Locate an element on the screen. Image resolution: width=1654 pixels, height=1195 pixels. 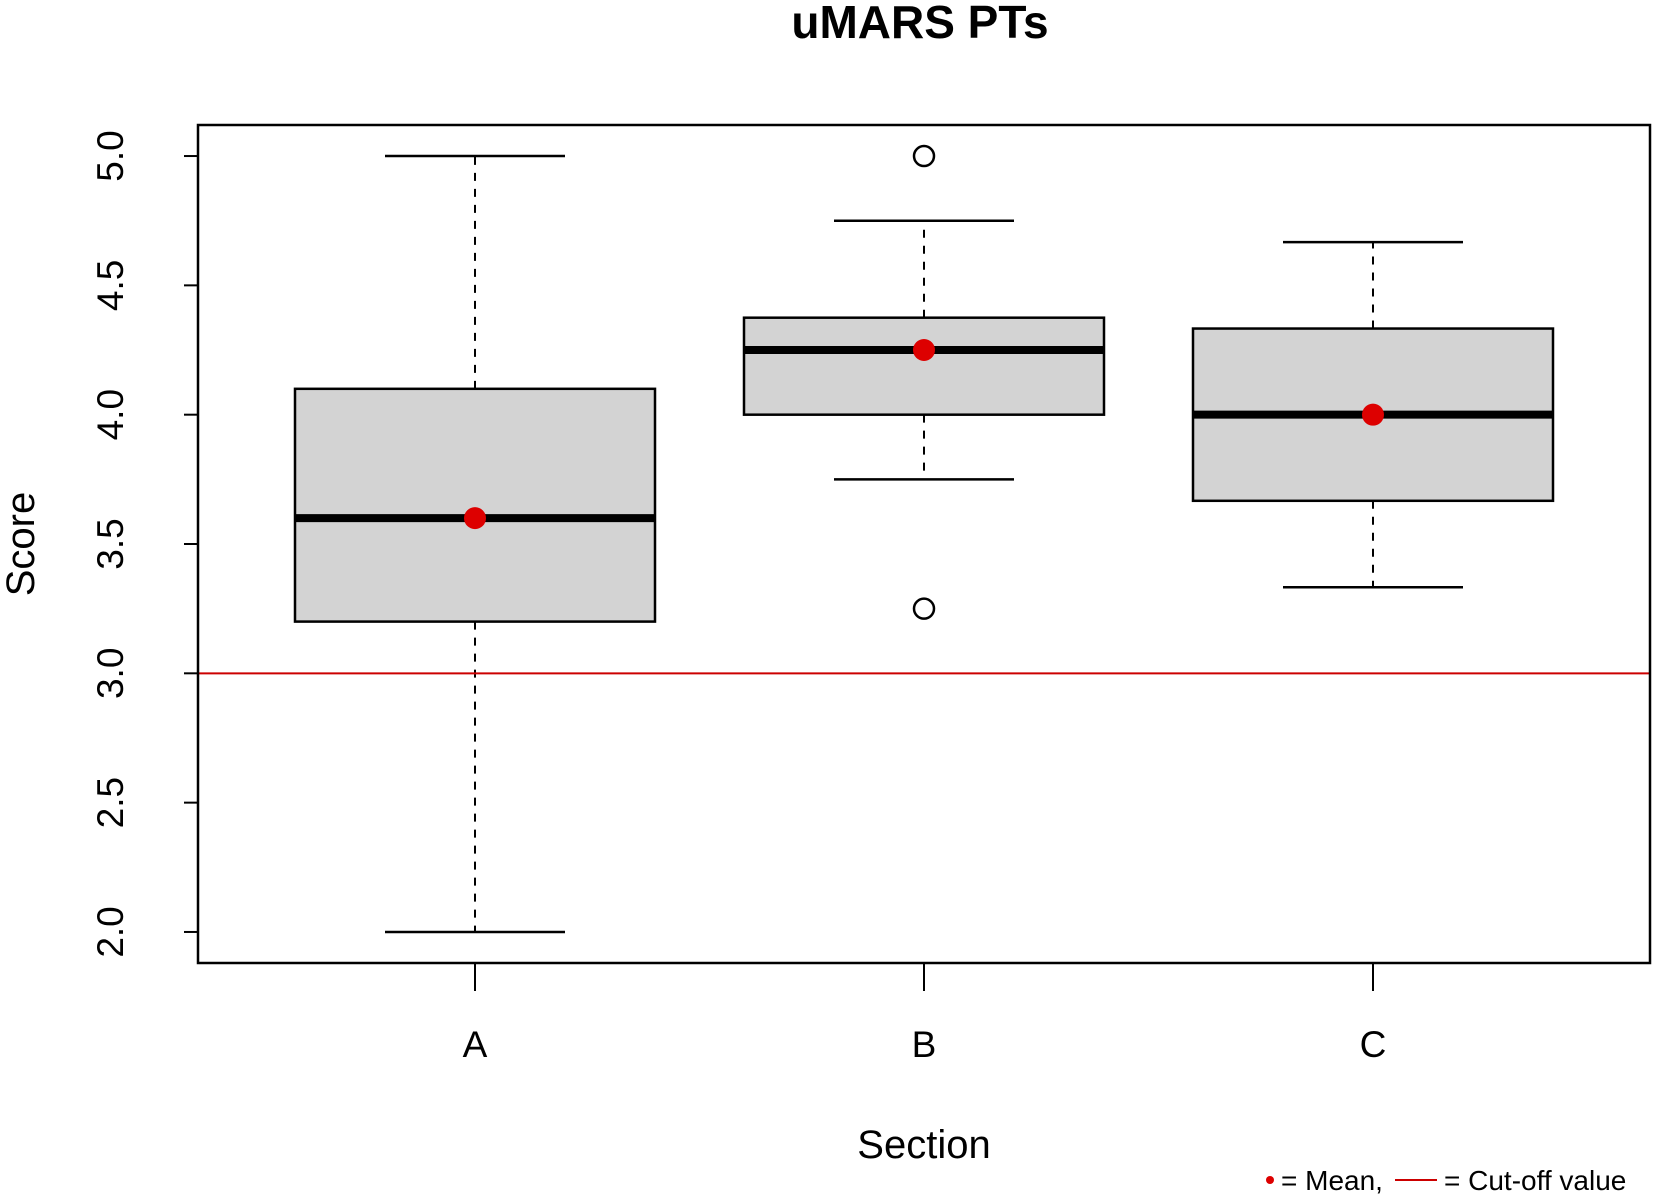
y-tick-label: 3.0 is located at coordinates (110, 673).